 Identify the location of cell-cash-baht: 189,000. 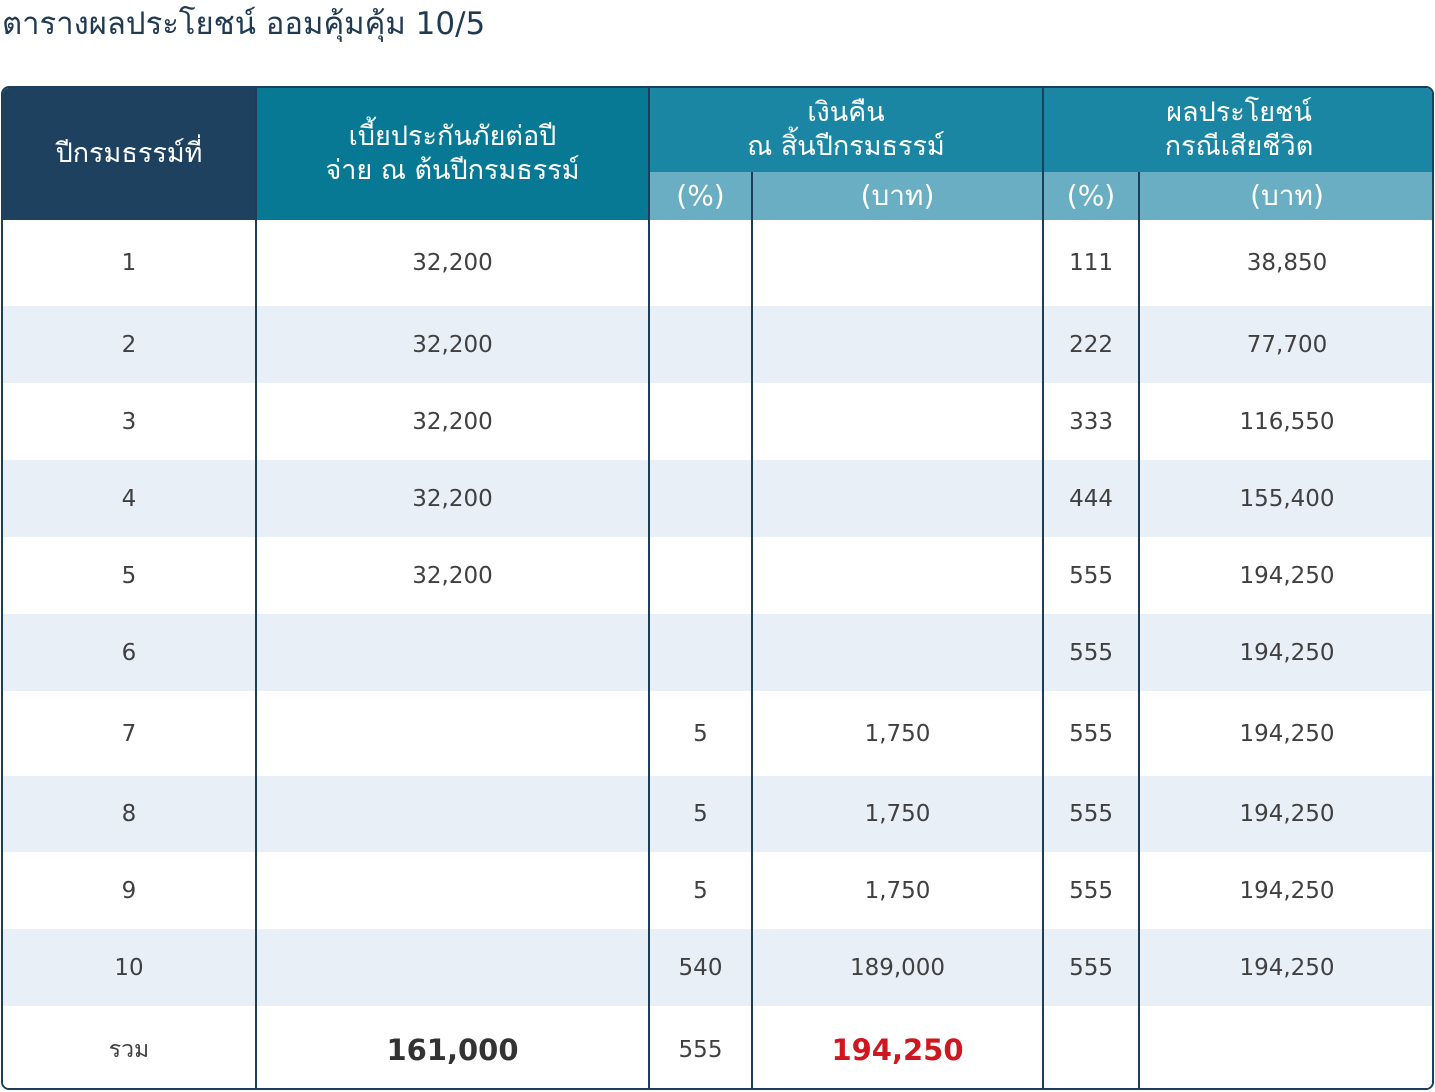
(897, 967).